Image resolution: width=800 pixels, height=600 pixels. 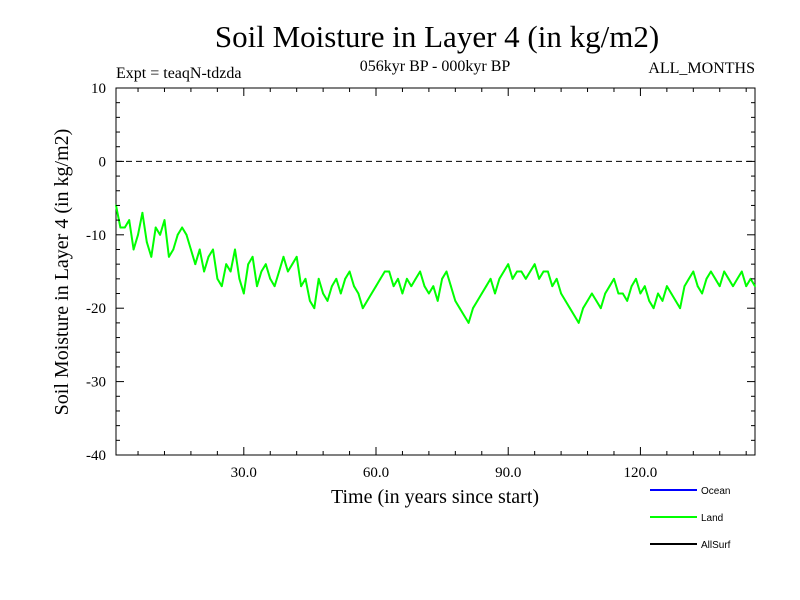 I want to click on x-tick-label: 60.0, so click(x=376, y=473).